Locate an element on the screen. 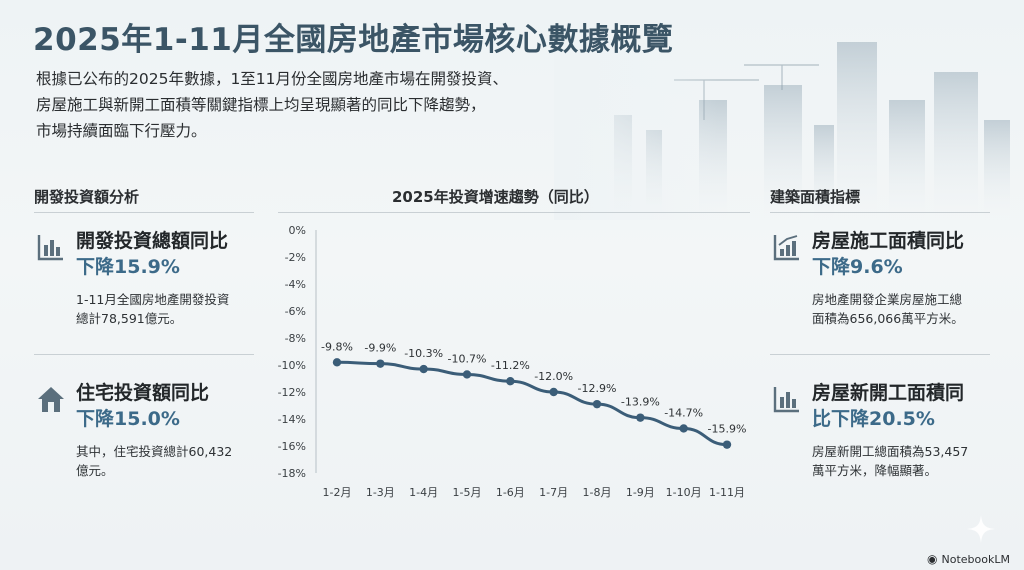 This screenshot has width=1024, height=570. x-tick-label: 1-11月 is located at coordinates (727, 492).